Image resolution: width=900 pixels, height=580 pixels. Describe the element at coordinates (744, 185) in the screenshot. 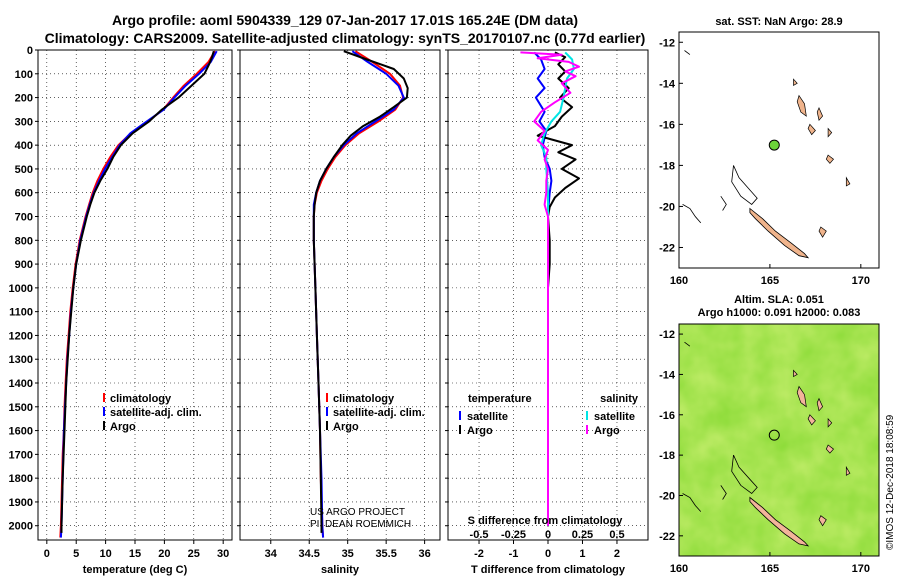

I see `sst-map-reef-outline` at that location.